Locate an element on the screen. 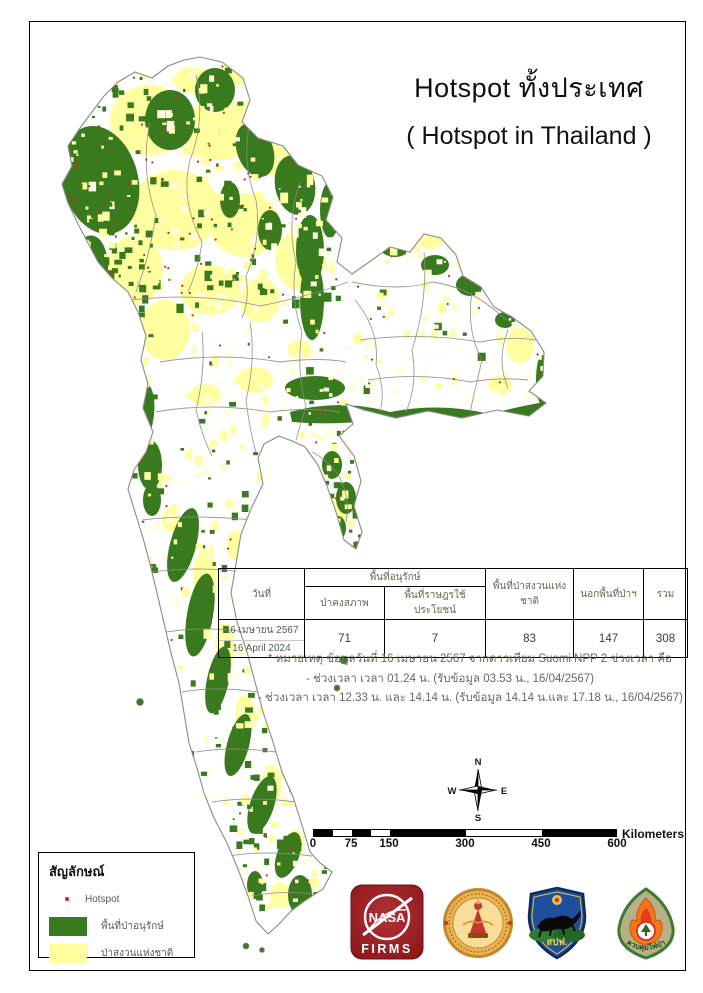 The image size is (703, 993). nasa-wordmark: NASA is located at coordinates (387, 917).